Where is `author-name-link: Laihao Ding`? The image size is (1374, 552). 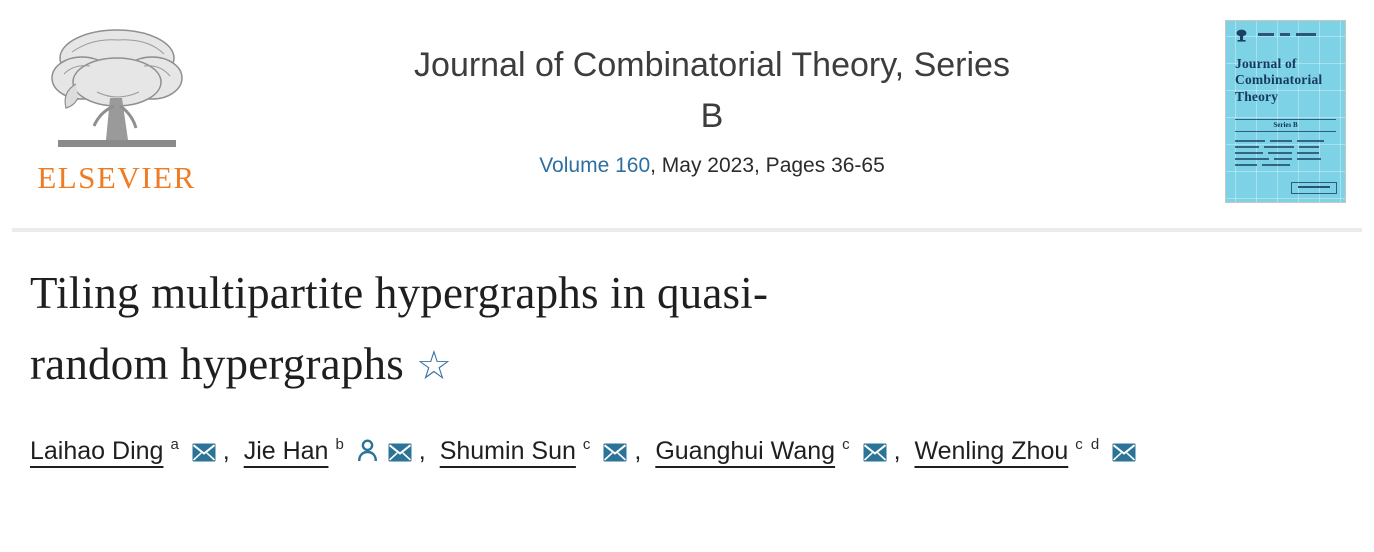 author-name-link: Laihao Ding is located at coordinates (97, 450).